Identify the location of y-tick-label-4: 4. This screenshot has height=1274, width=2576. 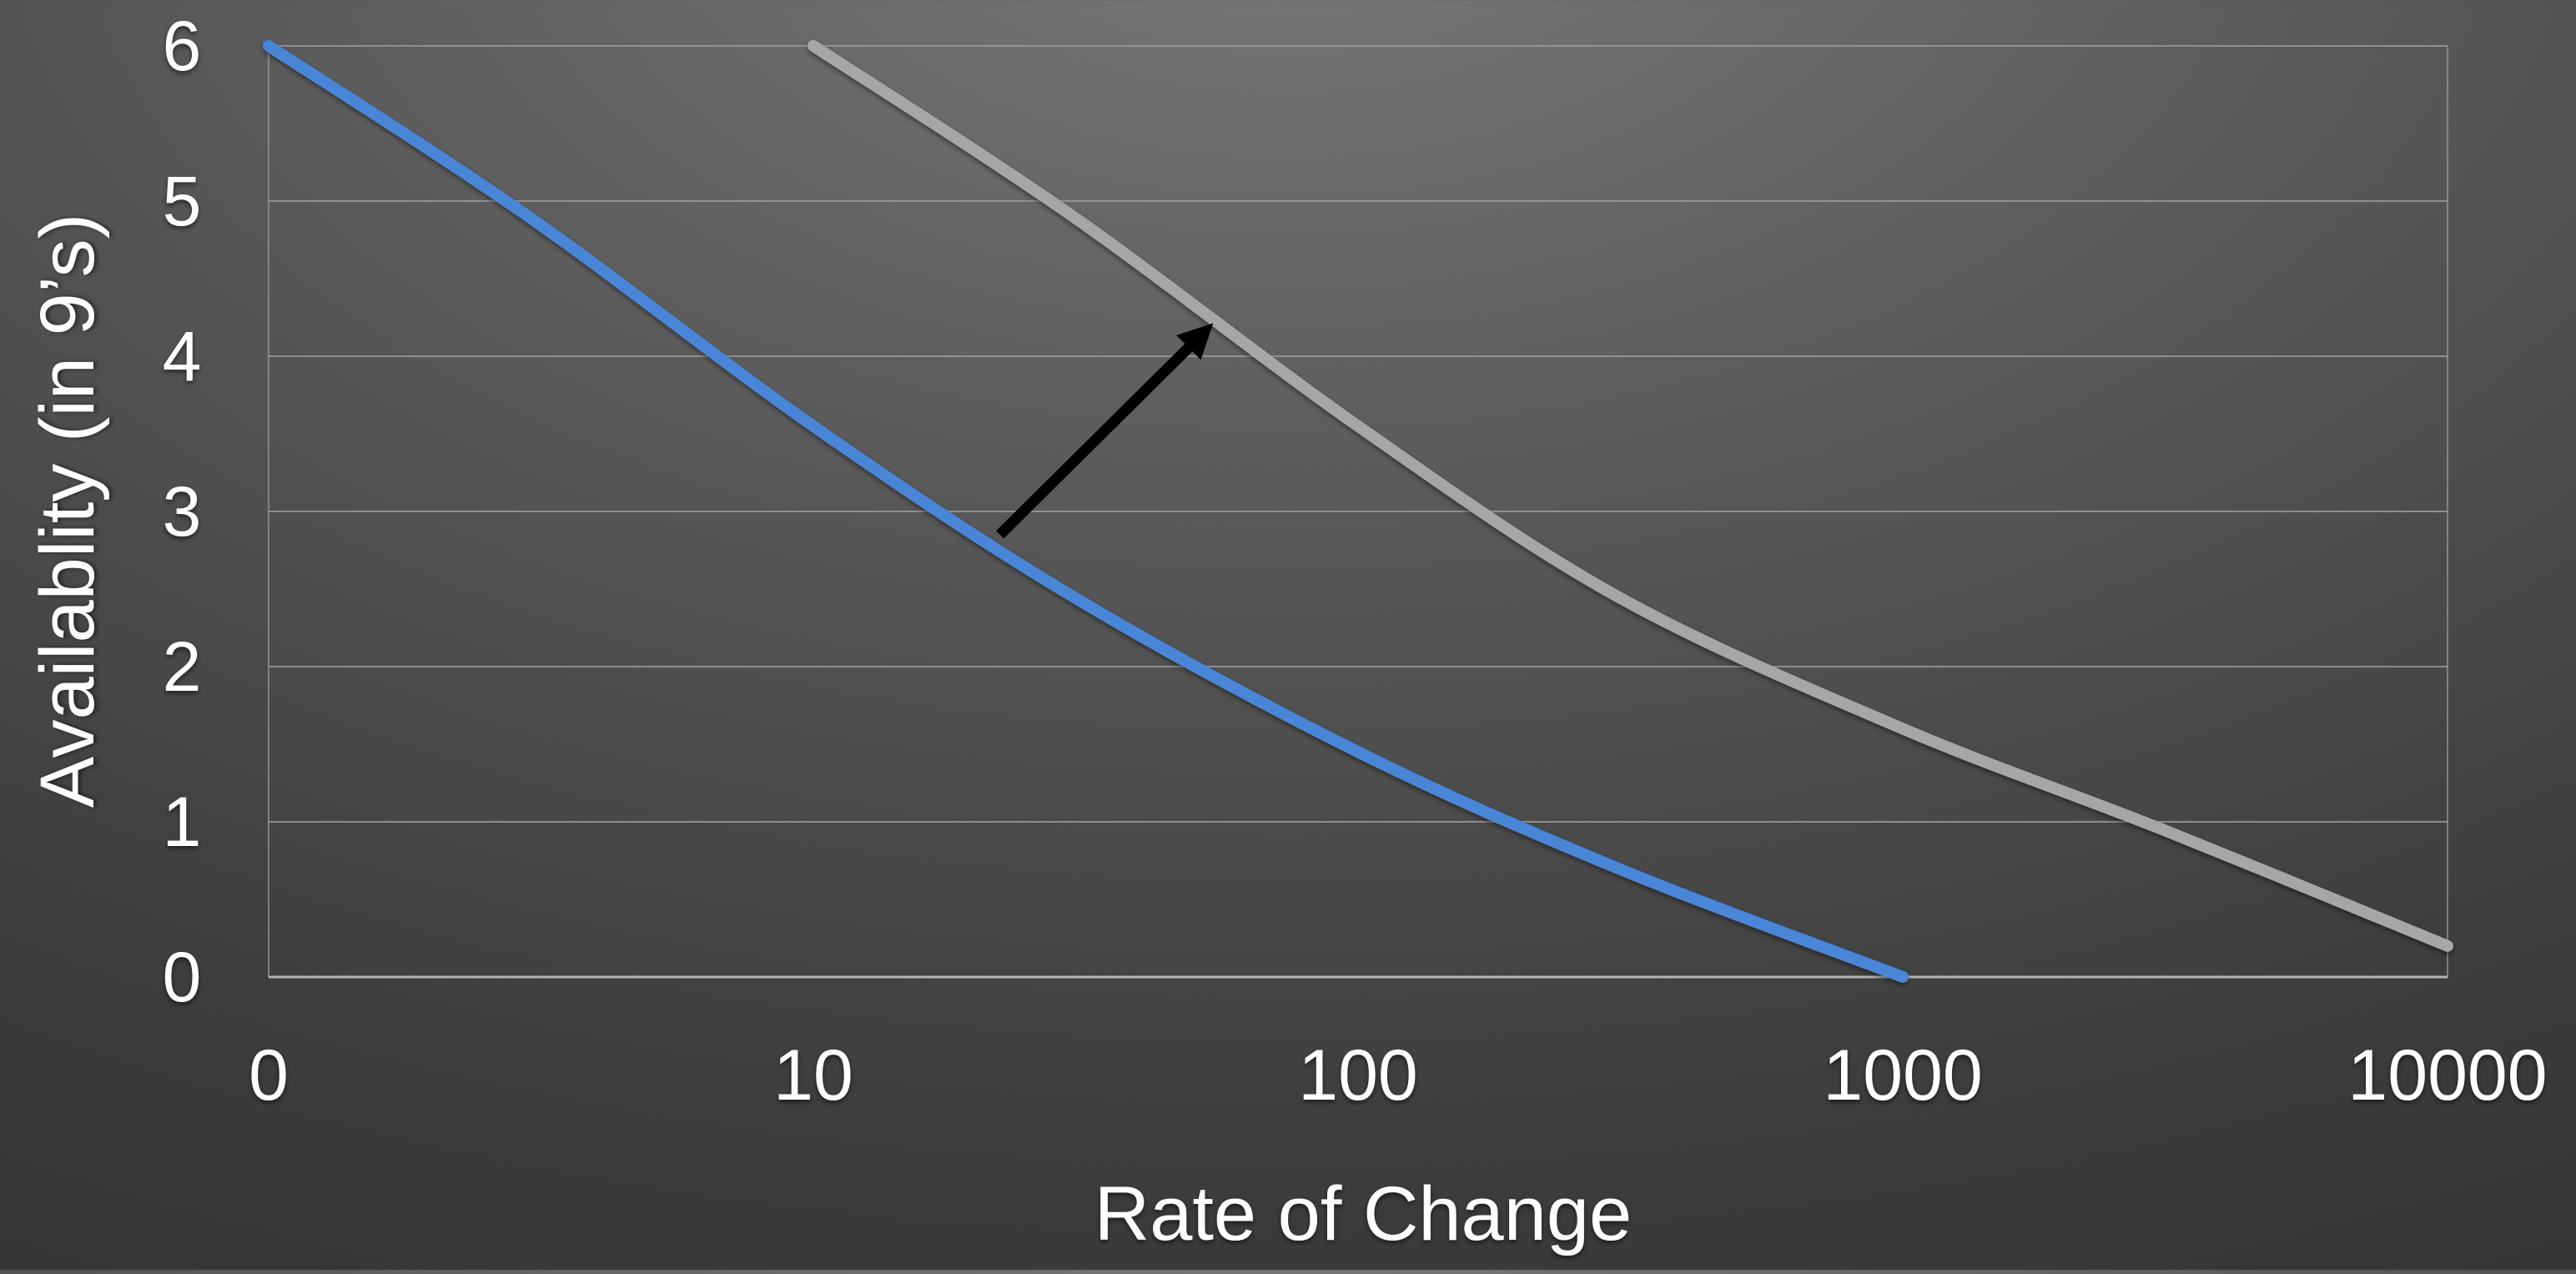
(182, 356).